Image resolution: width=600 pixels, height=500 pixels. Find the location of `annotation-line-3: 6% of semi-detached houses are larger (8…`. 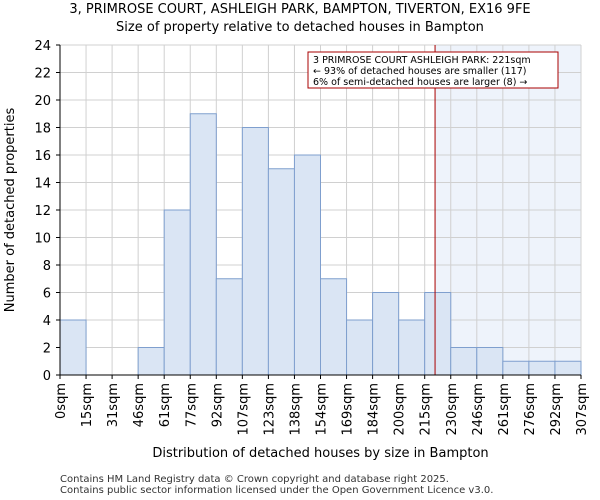

annotation-line-3: 6% of semi-detached houses are larger (8… is located at coordinates (420, 82).